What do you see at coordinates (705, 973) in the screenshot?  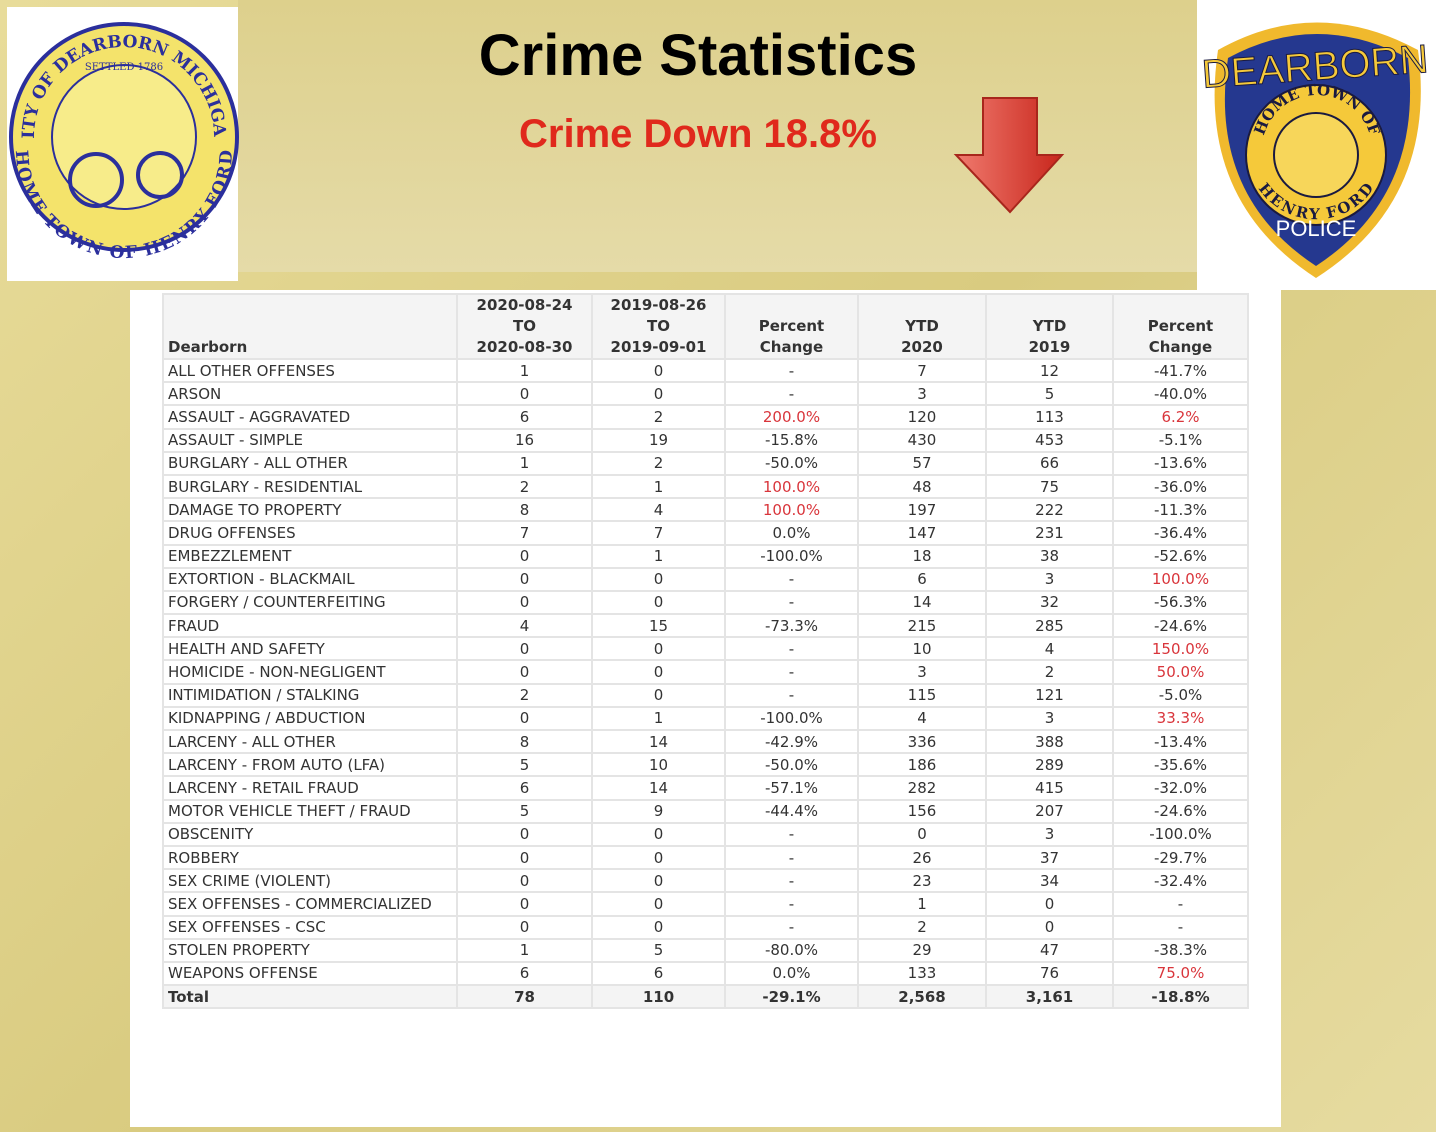 I see `row: WEAPONS OFFENSE 6 6 0.0% 133 76 75.0%` at bounding box center [705, 973].